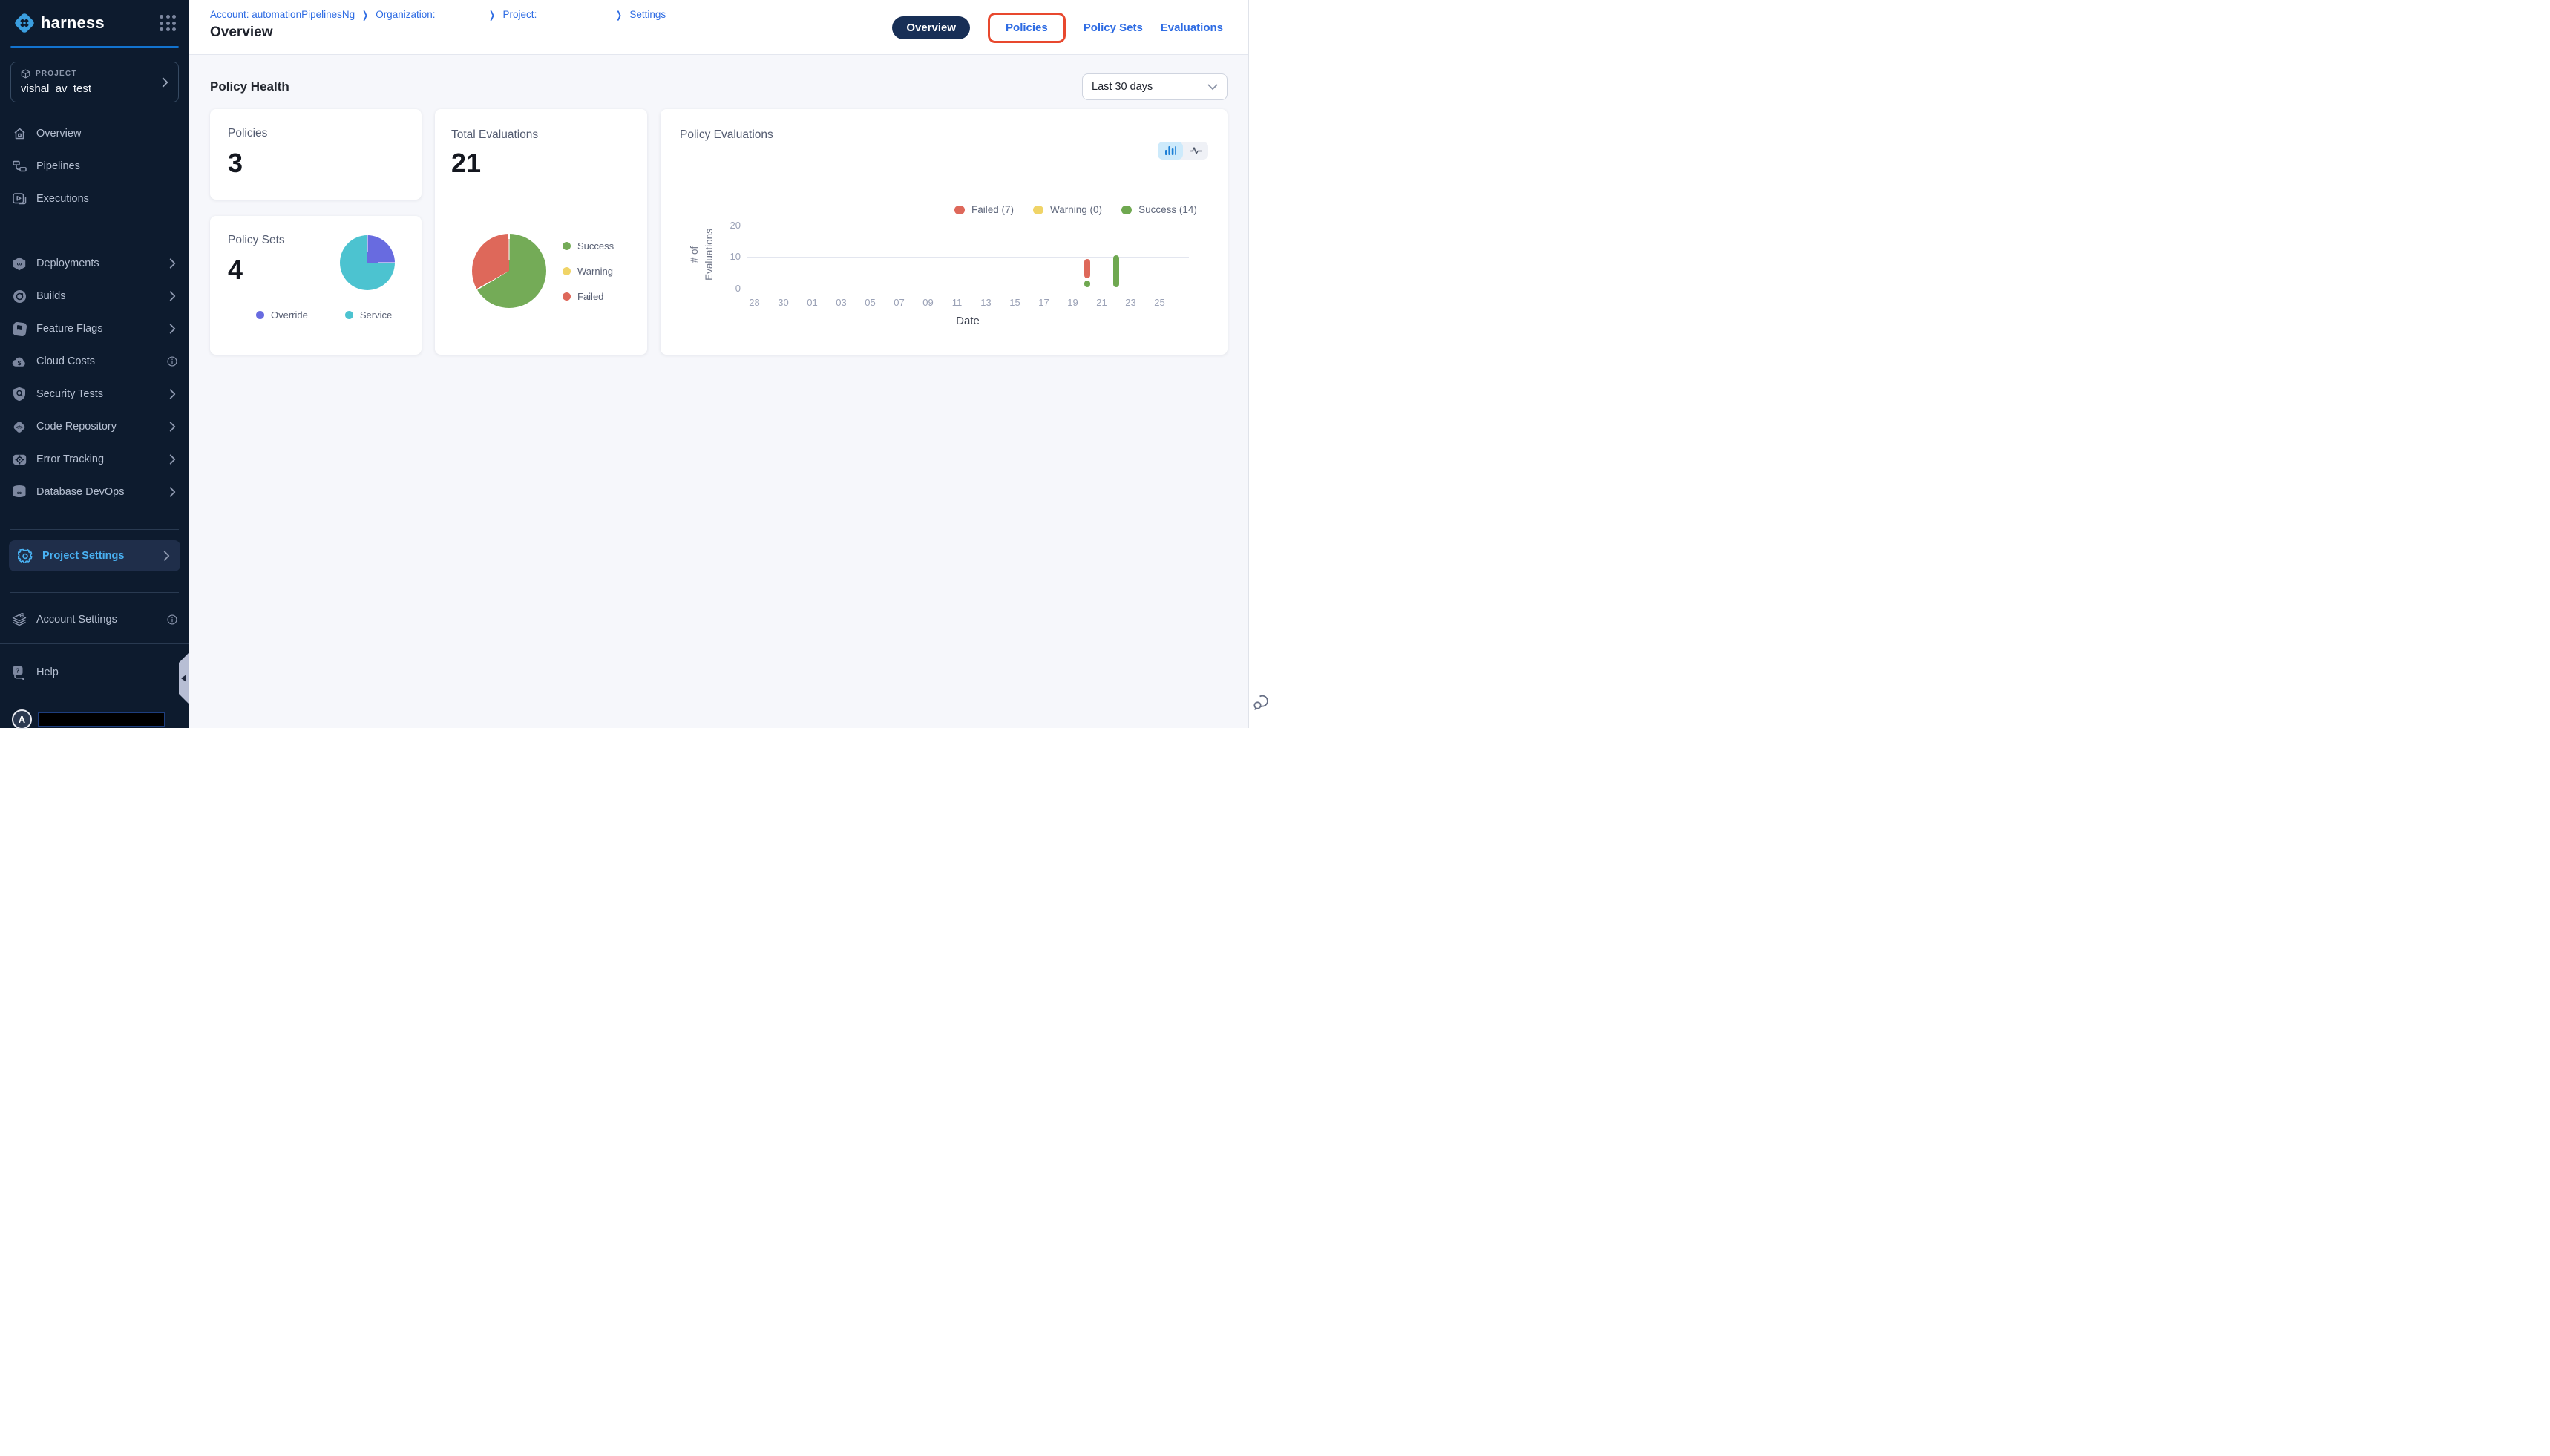 This screenshot has width=2550, height=1456. I want to click on database-devops-icon: ∞, so click(19, 492).